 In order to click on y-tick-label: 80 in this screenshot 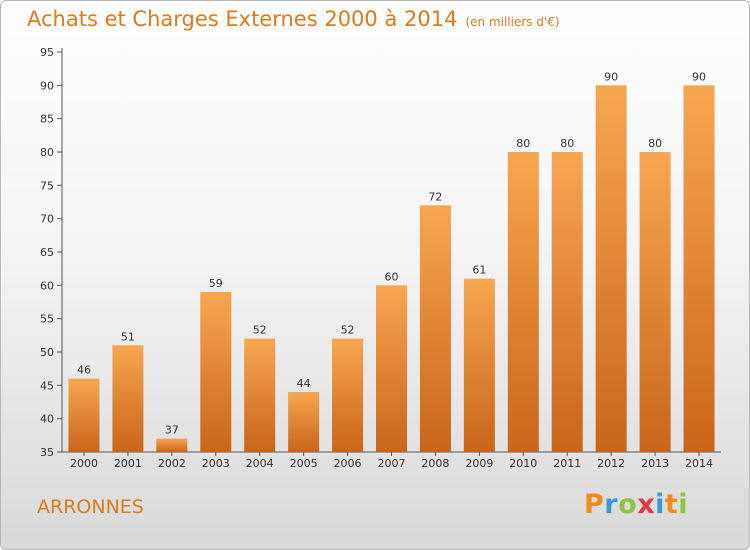, I will do `click(47, 152)`.